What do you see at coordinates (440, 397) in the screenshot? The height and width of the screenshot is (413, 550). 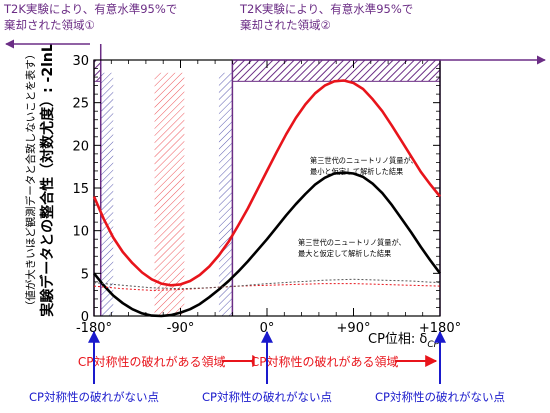 I see `cp-conserved-right-label: CP対称性の破れがない点` at bounding box center [440, 397].